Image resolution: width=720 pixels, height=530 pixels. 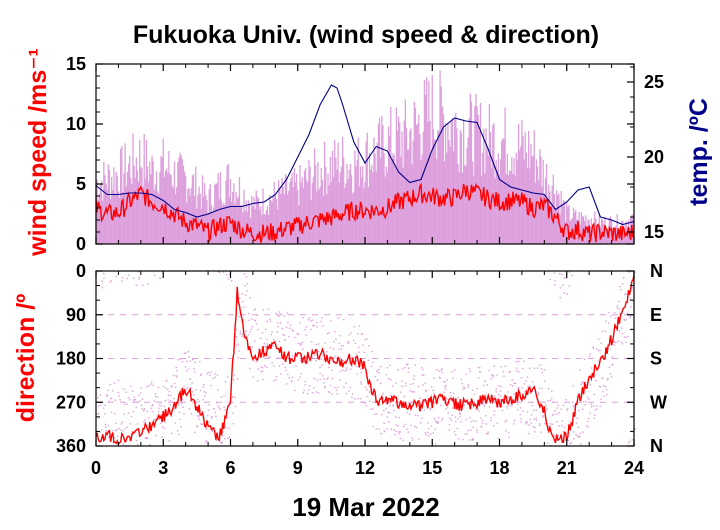 What do you see at coordinates (366, 35) in the screenshot?
I see `chart-title: Fukuoka Univ. (wind speed & direction)` at bounding box center [366, 35].